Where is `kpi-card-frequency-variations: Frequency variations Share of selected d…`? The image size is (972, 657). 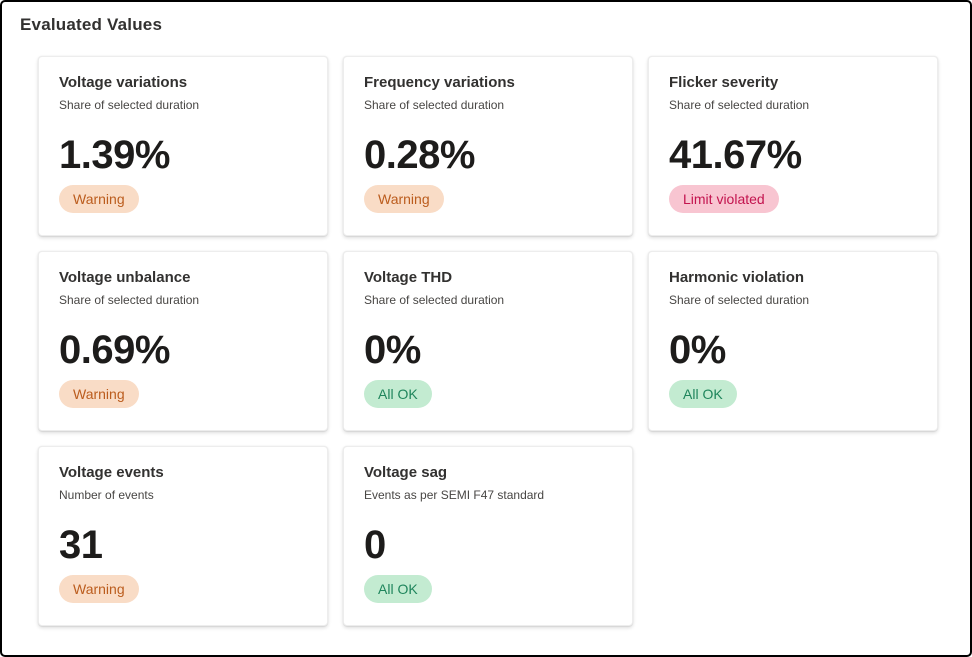 kpi-card-frequency-variations: Frequency variations Share of selected d… is located at coordinates (488, 146).